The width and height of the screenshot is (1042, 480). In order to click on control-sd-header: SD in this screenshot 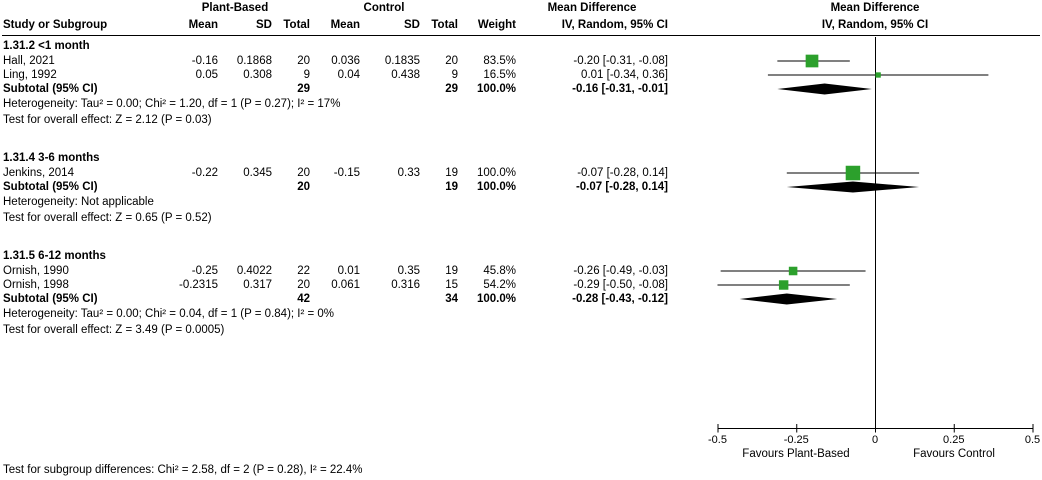, I will do `click(412, 25)`.